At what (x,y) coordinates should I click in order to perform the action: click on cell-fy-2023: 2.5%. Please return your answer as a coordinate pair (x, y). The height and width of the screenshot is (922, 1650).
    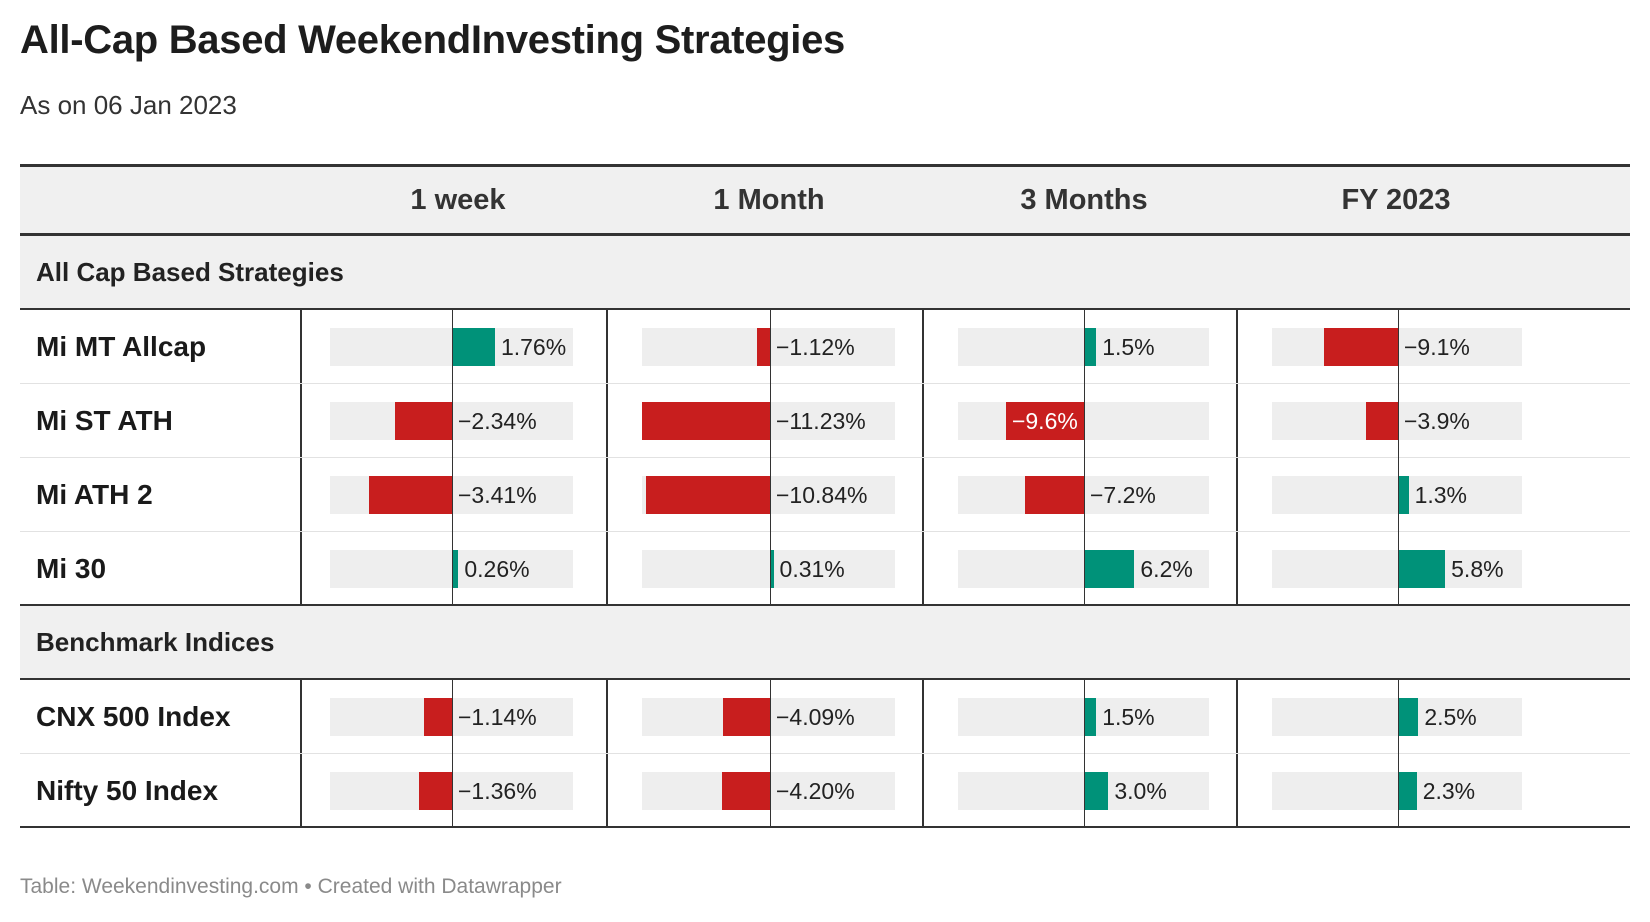
    Looking at the image, I should click on (1396, 717).